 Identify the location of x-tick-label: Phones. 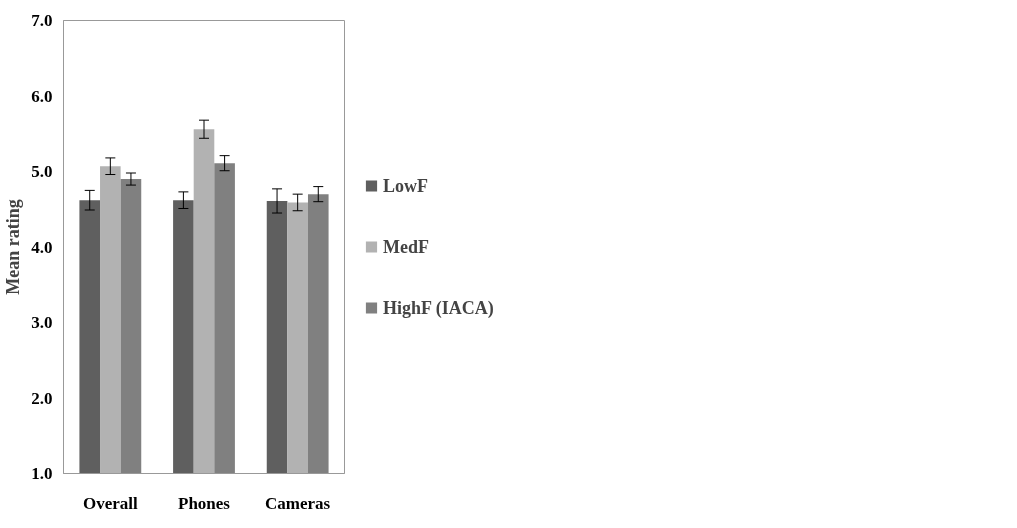
(204, 503).